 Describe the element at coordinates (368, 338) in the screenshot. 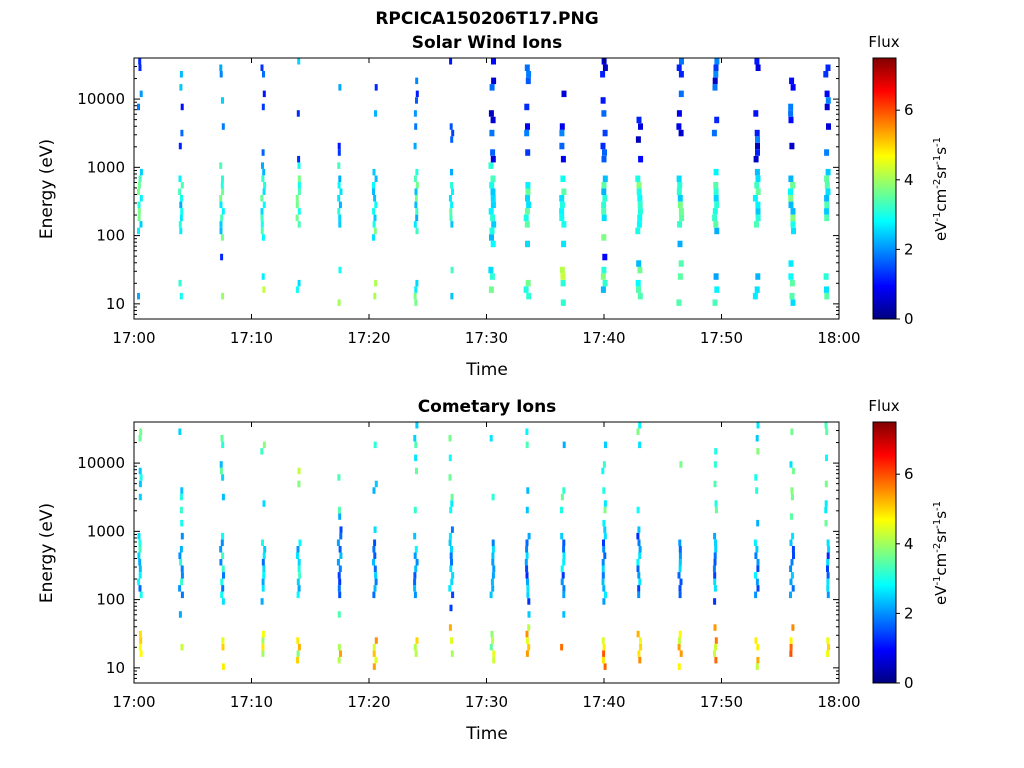

I see `x-tick-label: 17:20` at that location.